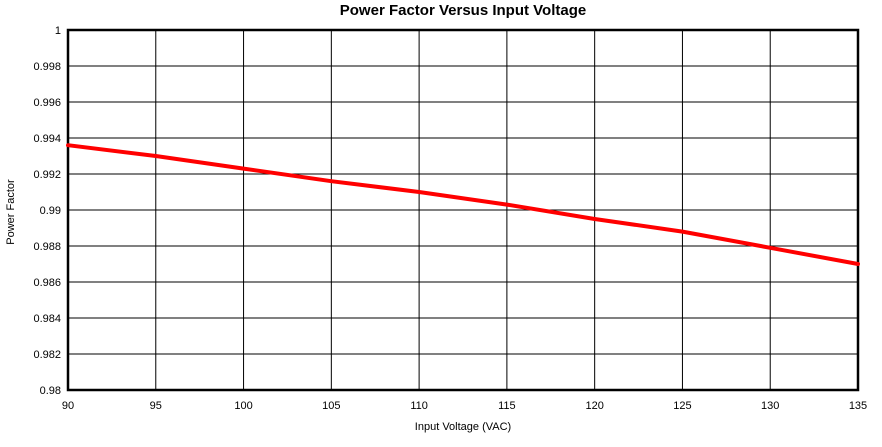  I want to click on y-tick-label: 0.994, so click(47, 139).